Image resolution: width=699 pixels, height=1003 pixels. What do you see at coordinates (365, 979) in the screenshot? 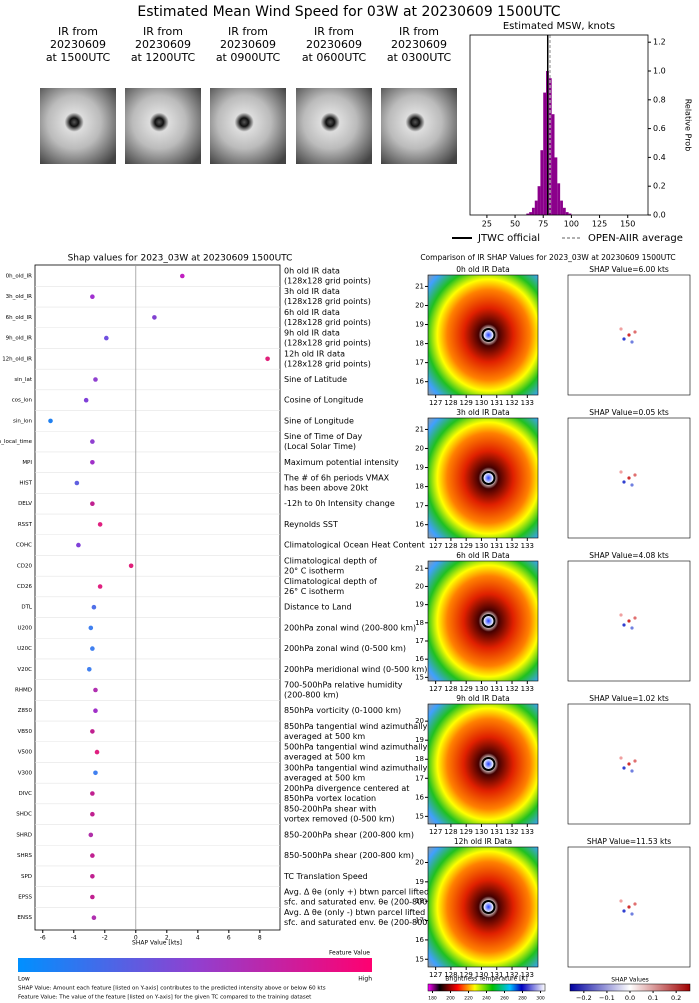
I see `colorbar-high: High` at bounding box center [365, 979].